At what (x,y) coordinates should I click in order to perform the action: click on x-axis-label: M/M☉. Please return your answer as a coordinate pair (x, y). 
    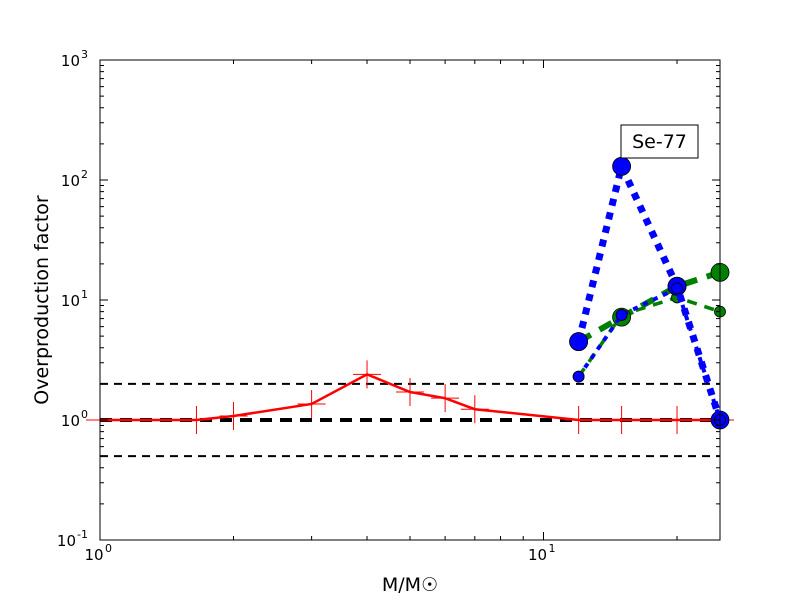
    Looking at the image, I should click on (410, 585).